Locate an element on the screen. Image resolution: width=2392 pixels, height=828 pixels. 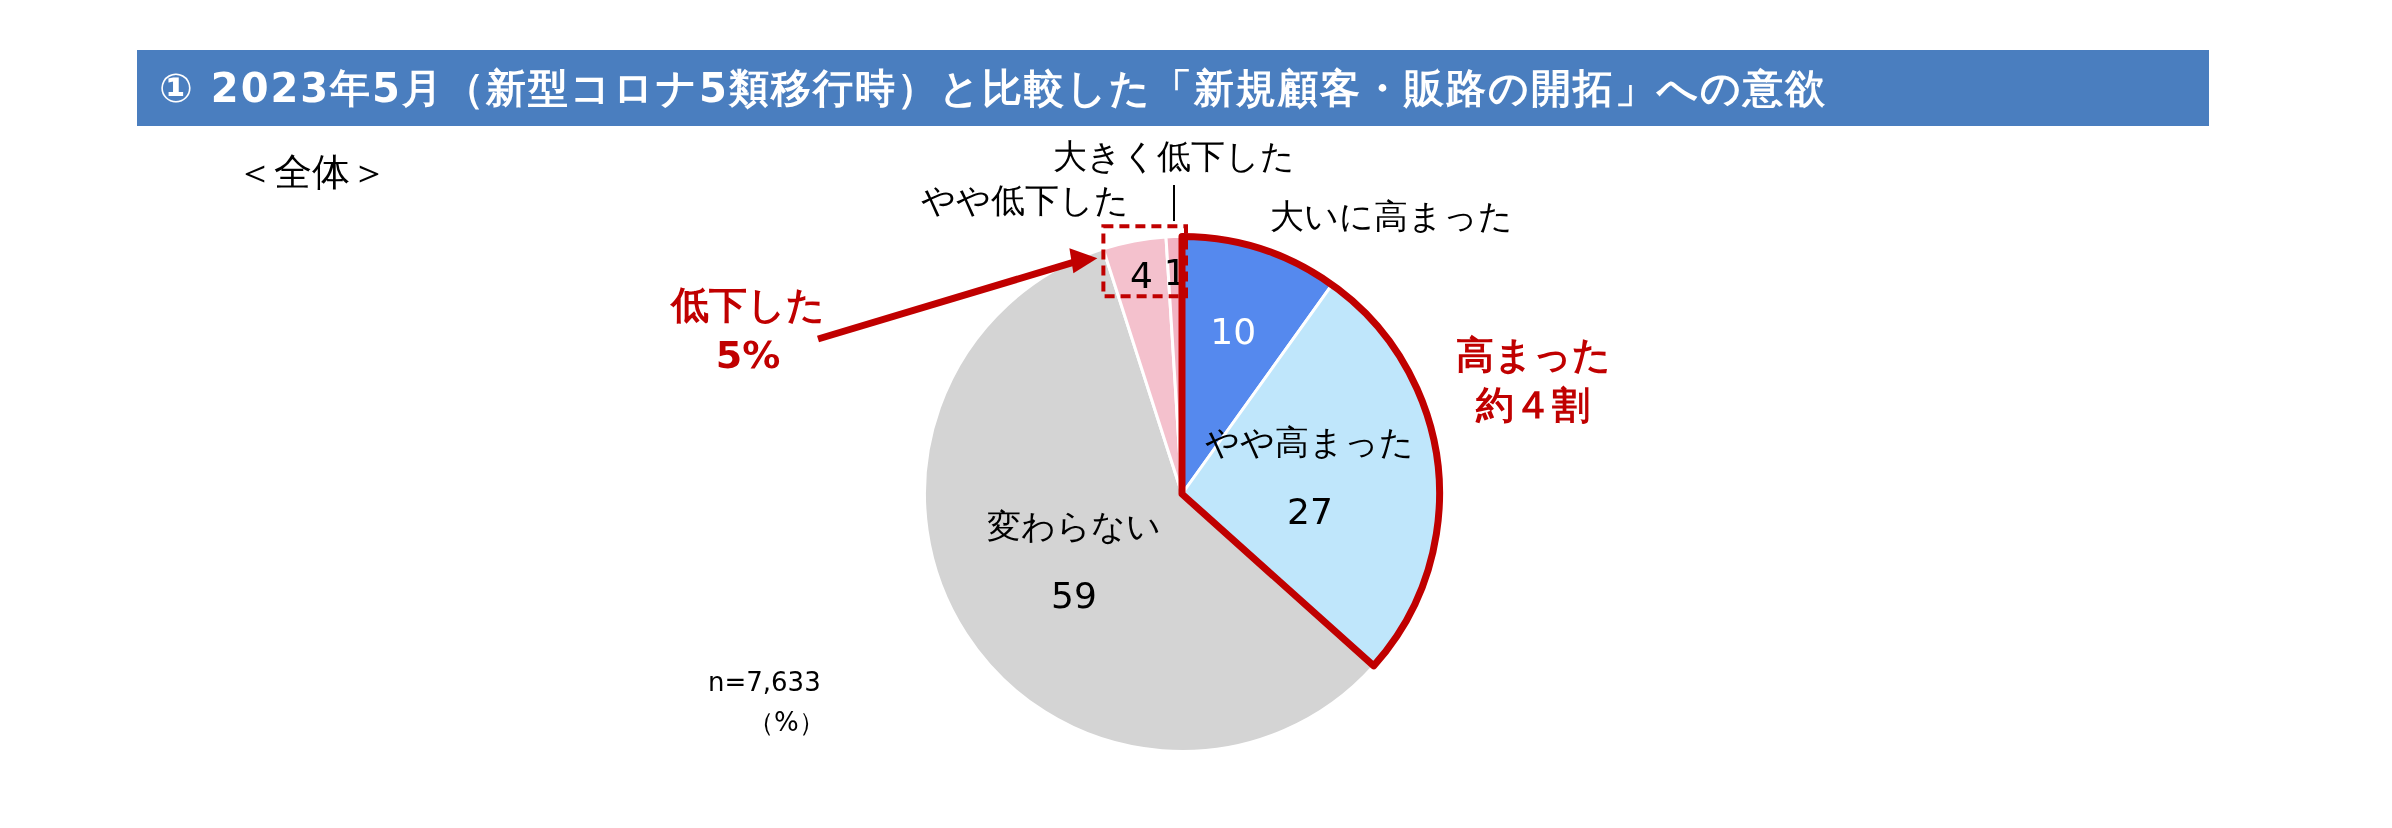
text: 5% is located at coordinates (748, 355).